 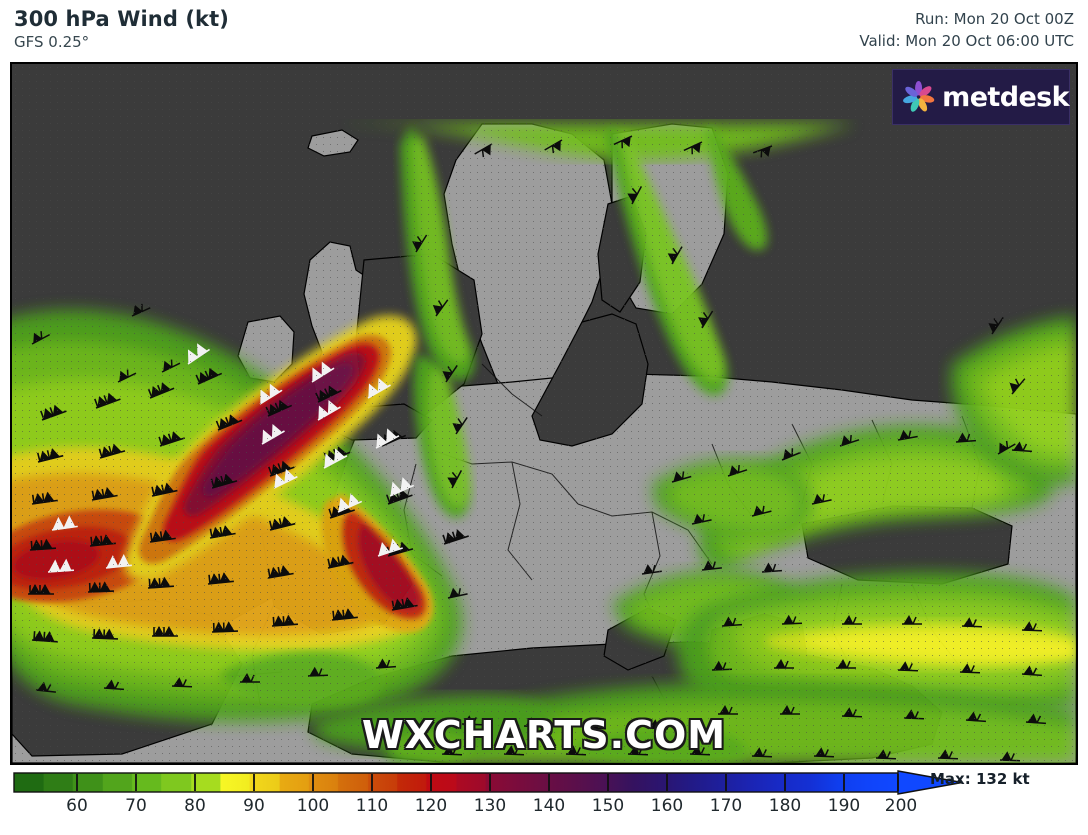 I want to click on colorbar-tick-150: 150, so click(x=608, y=806).